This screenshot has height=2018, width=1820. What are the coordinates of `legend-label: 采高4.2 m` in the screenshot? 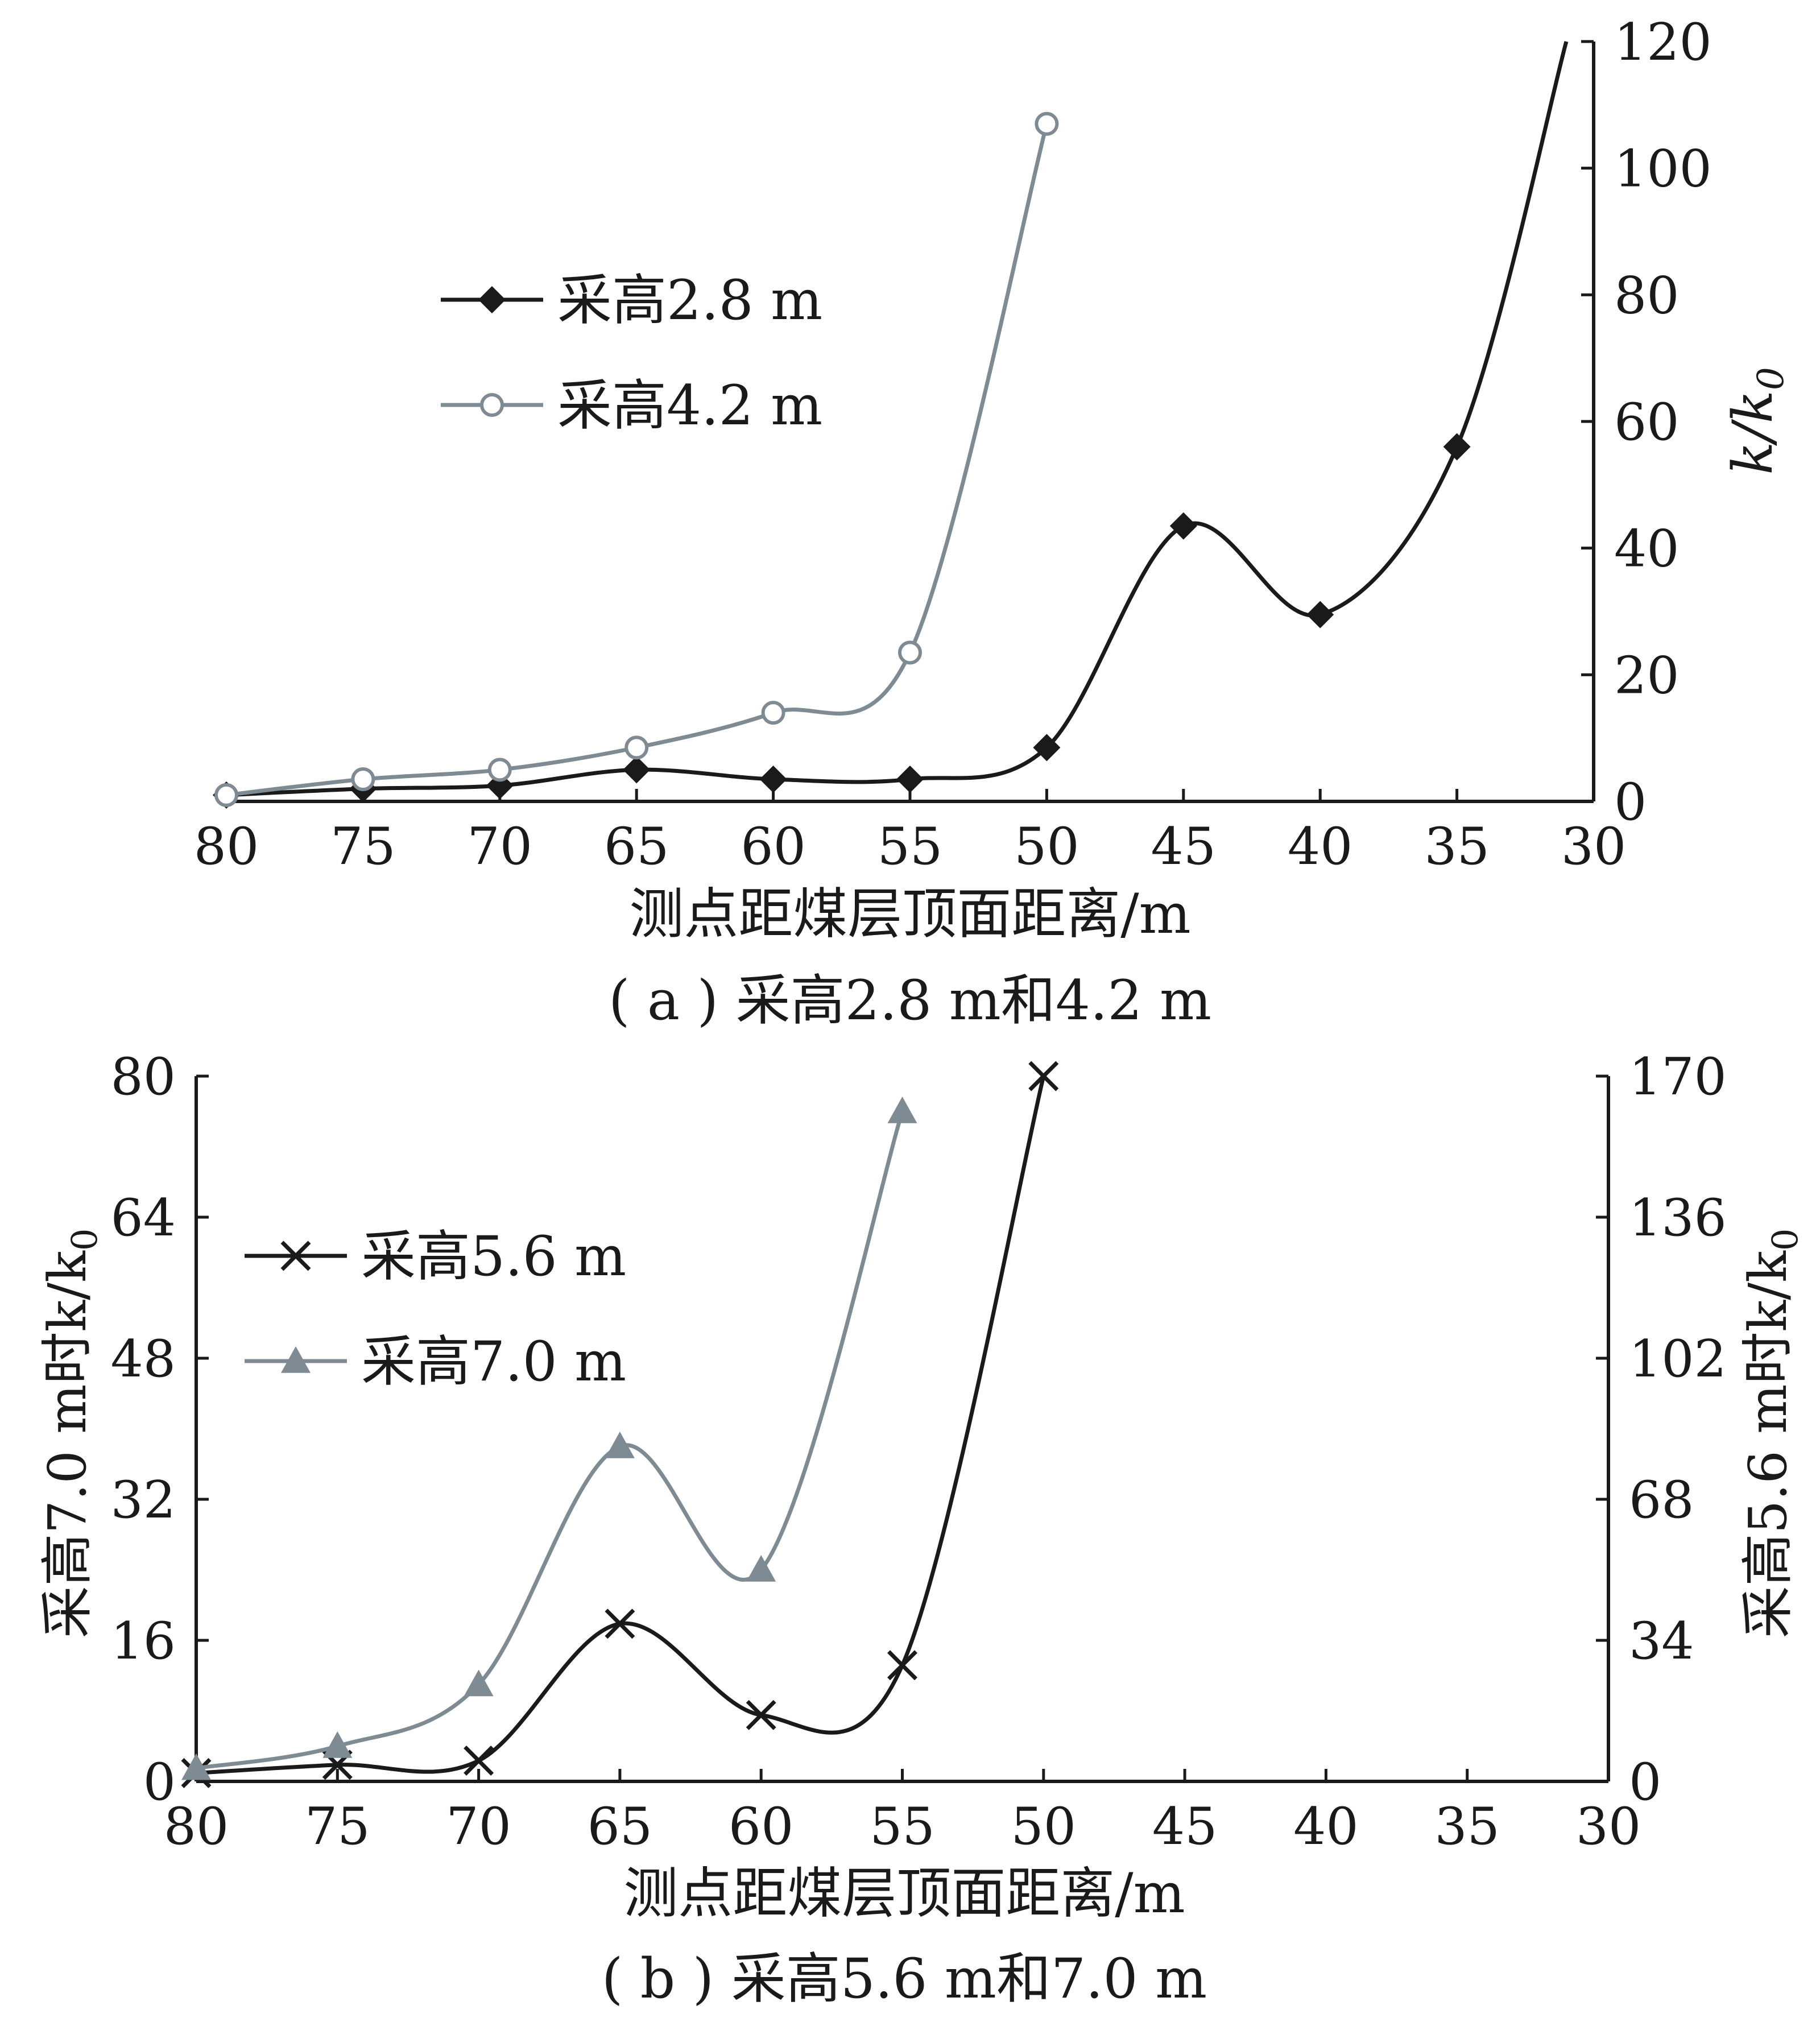 It's located at (689, 406).